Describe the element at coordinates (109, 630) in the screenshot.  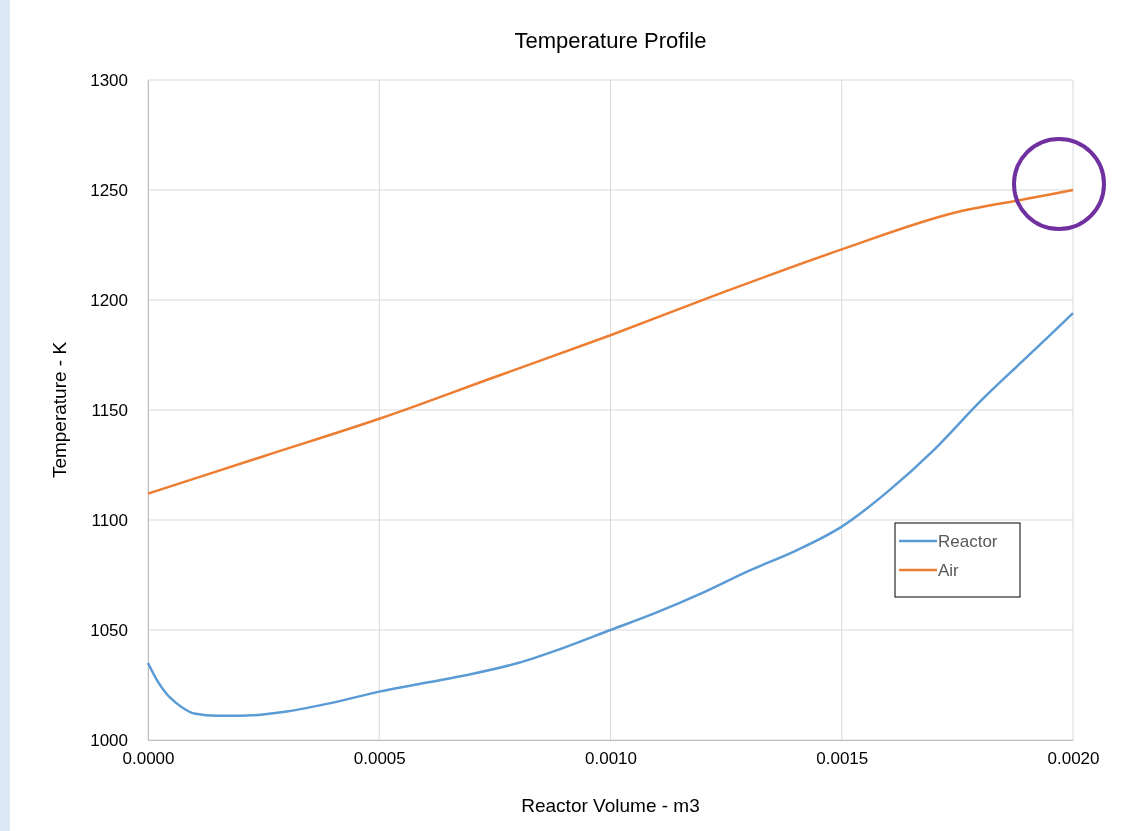
I see `y-tick-label: 1050` at that location.